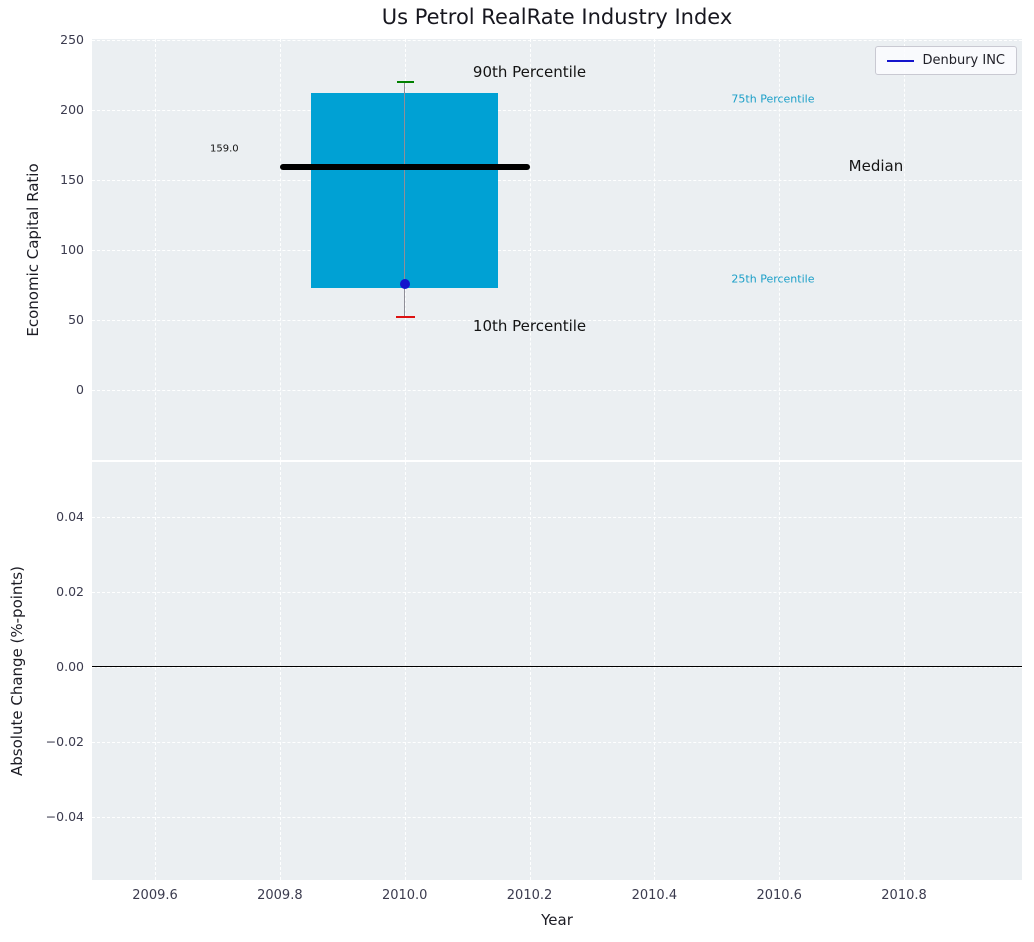  What do you see at coordinates (654, 895) in the screenshot?
I see `x-tick-label: 2010.4` at bounding box center [654, 895].